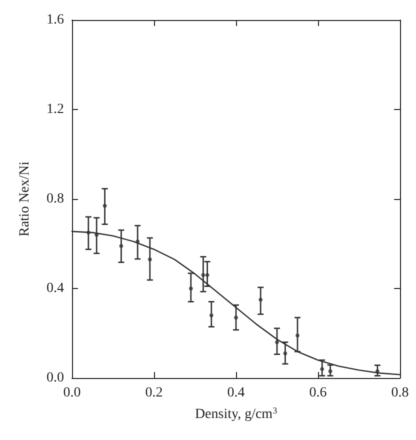 This screenshot has width=416, height=440. What do you see at coordinates (72, 393) in the screenshot?
I see `x-tick-label: 0.0` at bounding box center [72, 393].